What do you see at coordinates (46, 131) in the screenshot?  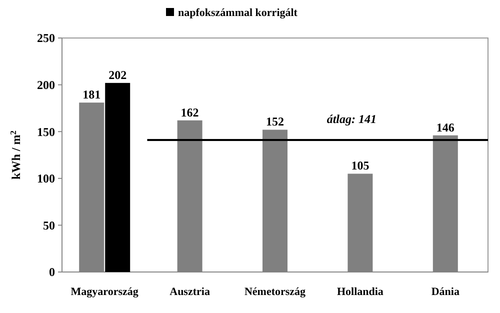 I see `y-tick-label: 150` at bounding box center [46, 131].